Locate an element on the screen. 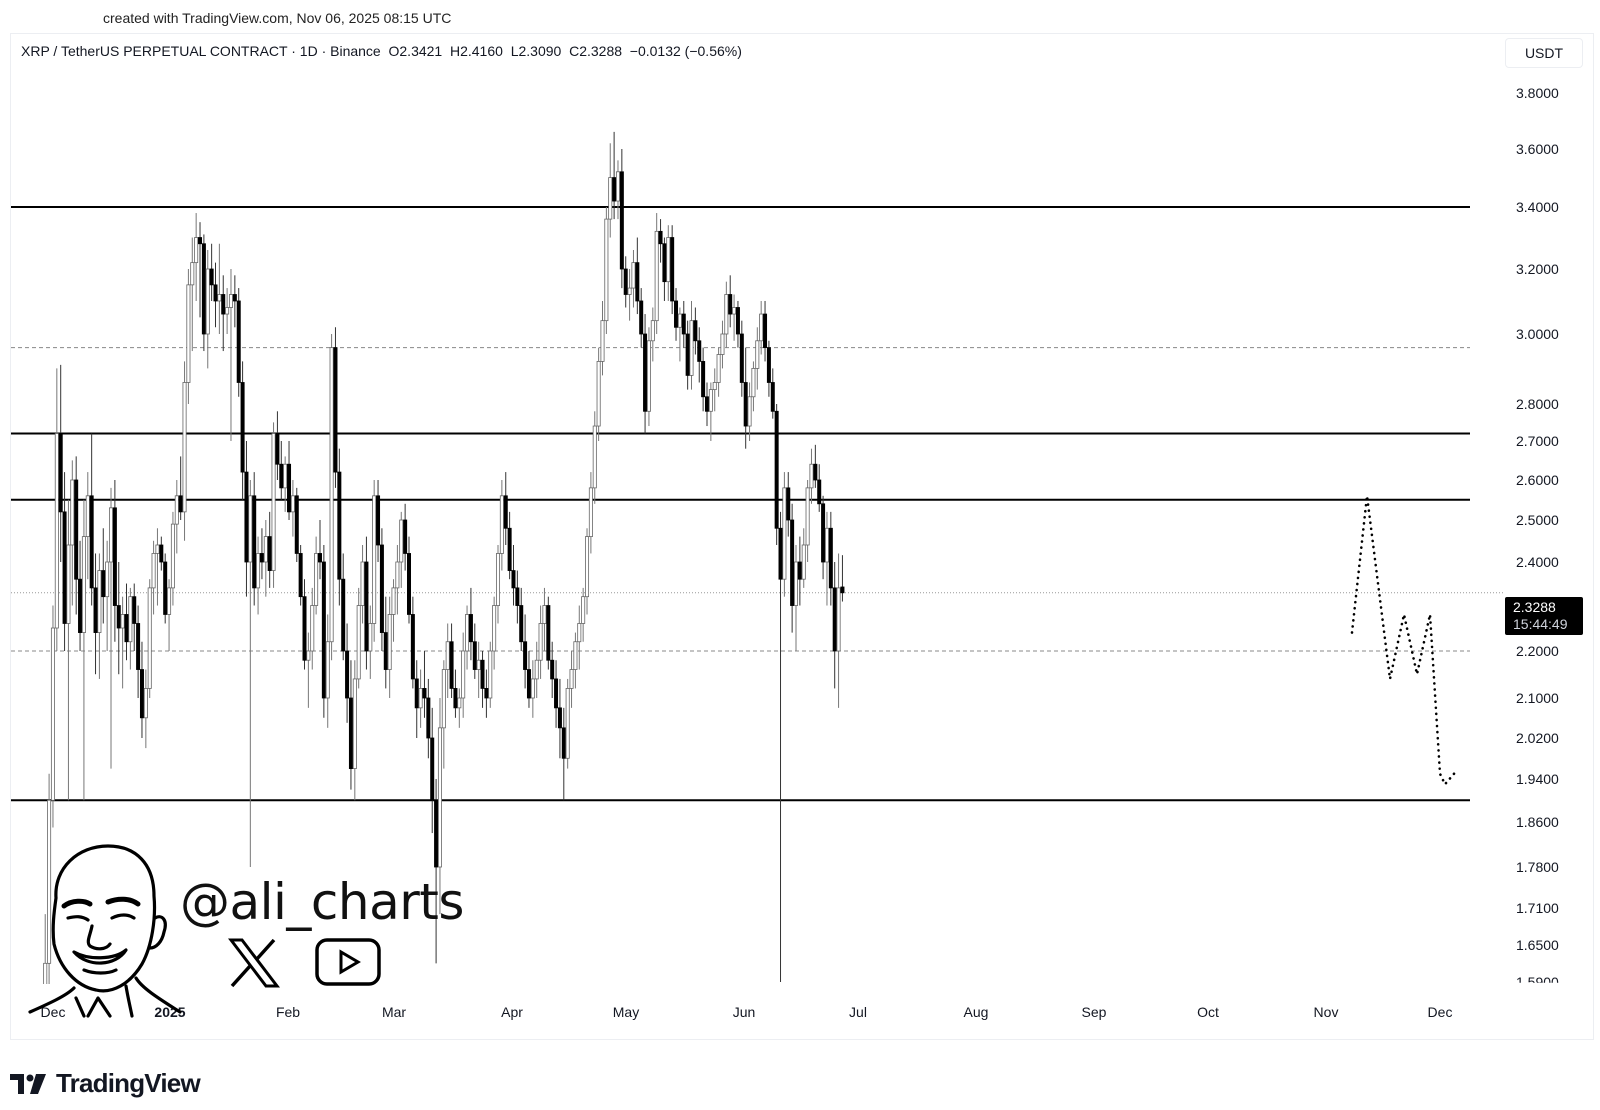 This screenshot has height=1110, width=1600. price-tick: 1.5900 is located at coordinates (1537, 982).